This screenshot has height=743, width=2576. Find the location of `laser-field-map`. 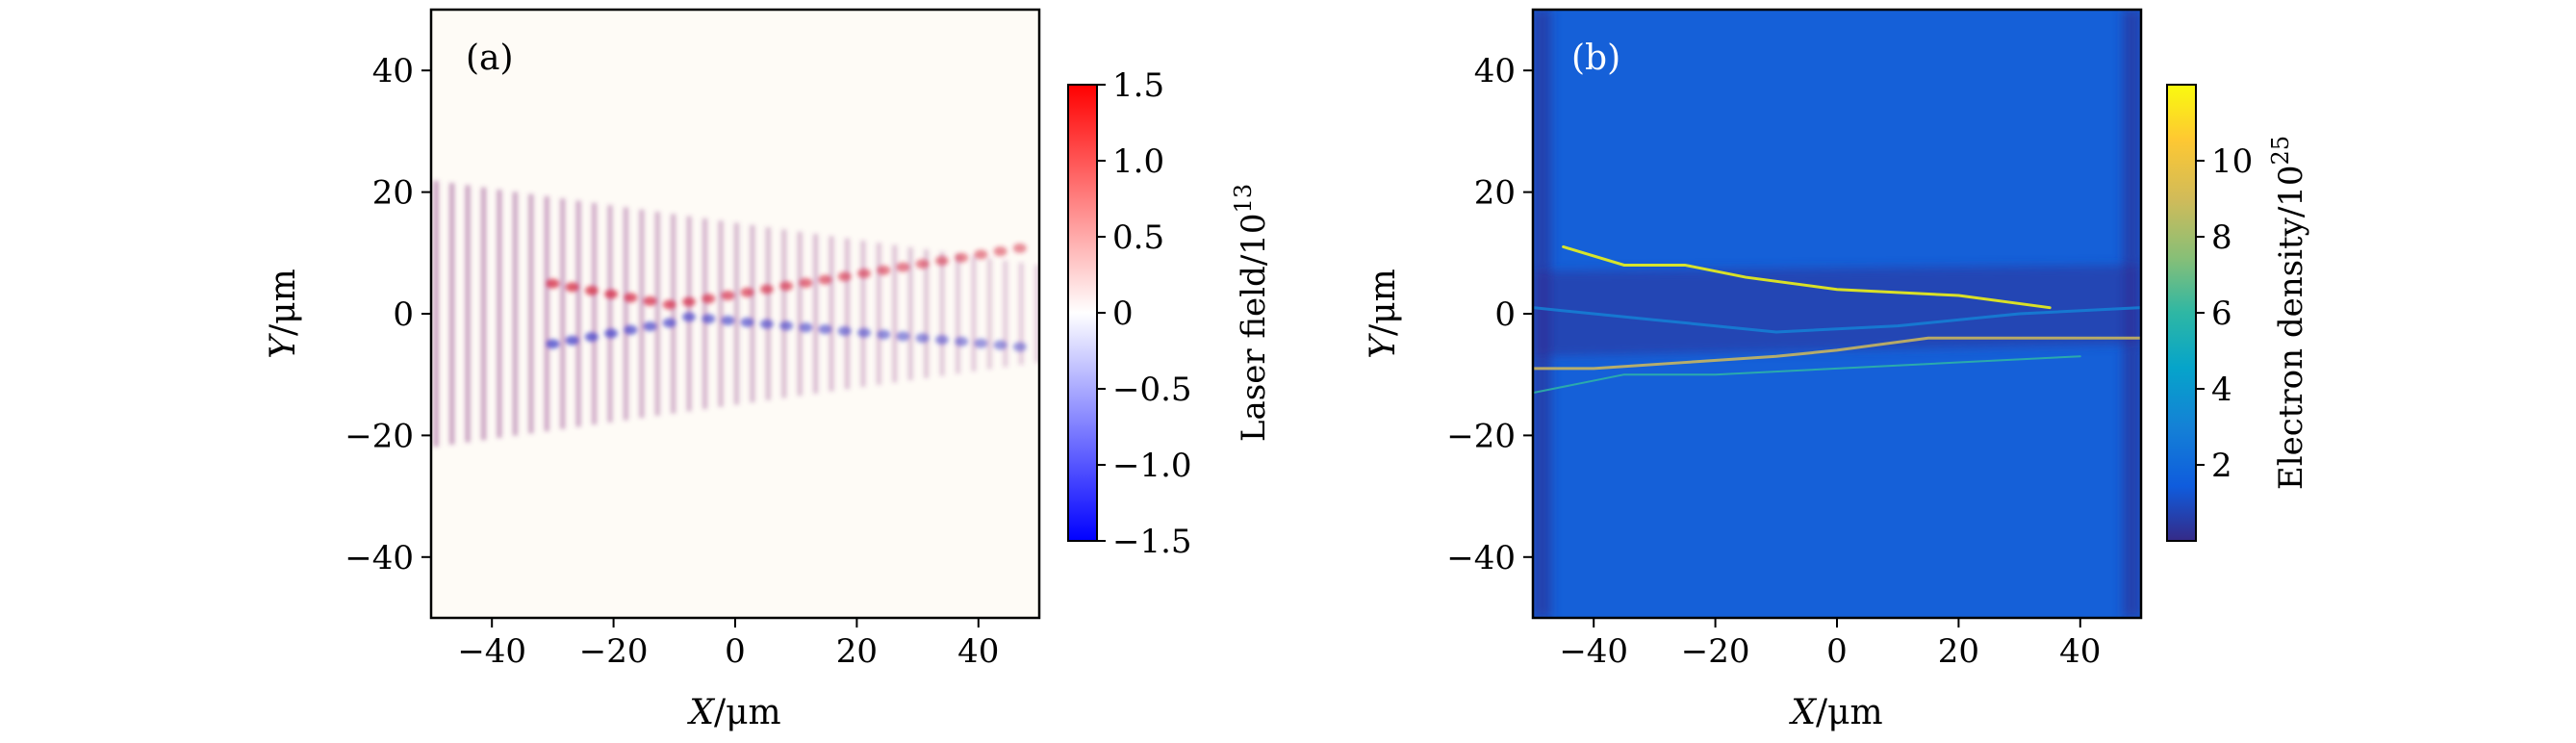

laser-field-map is located at coordinates (736, 314).